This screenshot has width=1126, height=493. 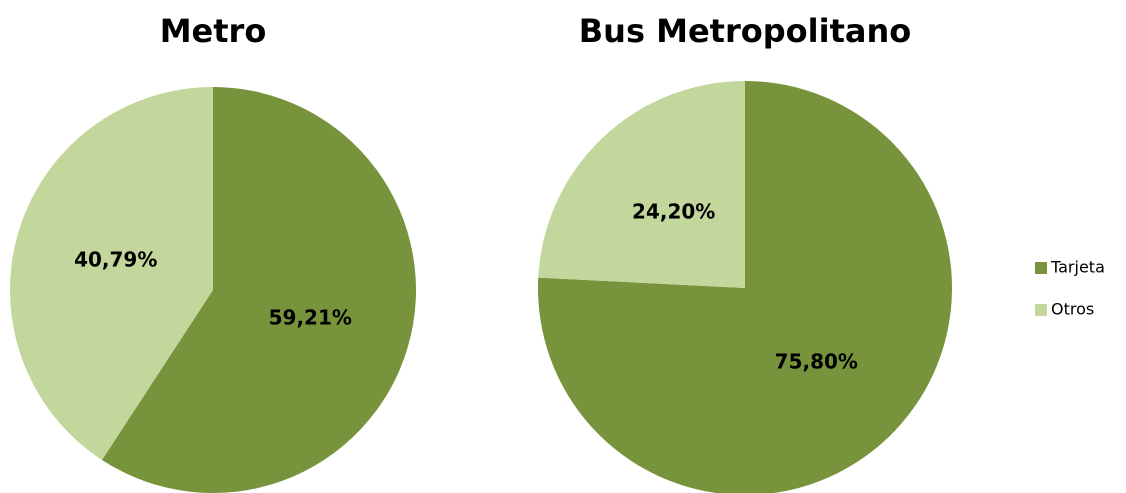 What do you see at coordinates (673, 211) in the screenshot?
I see `data-label: 24,20%` at bounding box center [673, 211].